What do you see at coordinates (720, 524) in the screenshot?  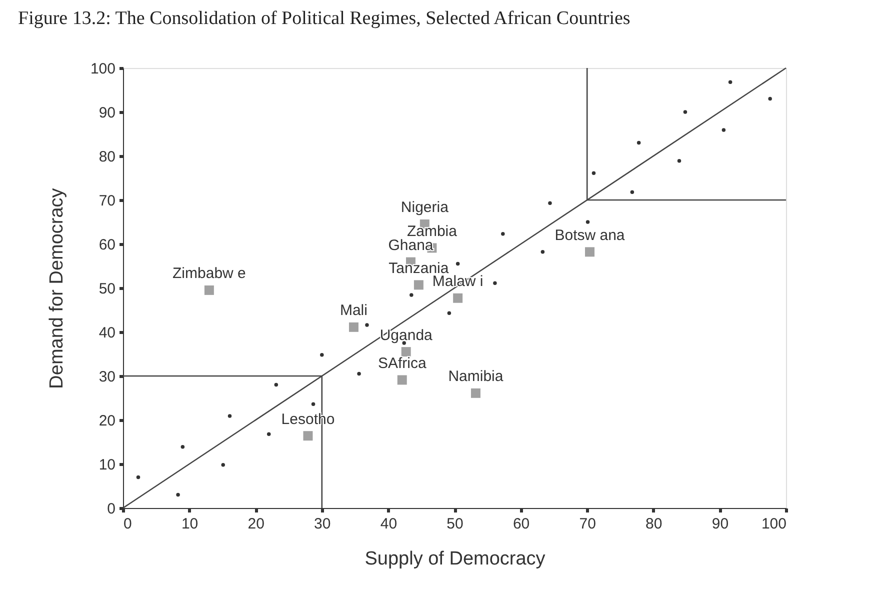 I see `x-tick-label: 90` at bounding box center [720, 524].